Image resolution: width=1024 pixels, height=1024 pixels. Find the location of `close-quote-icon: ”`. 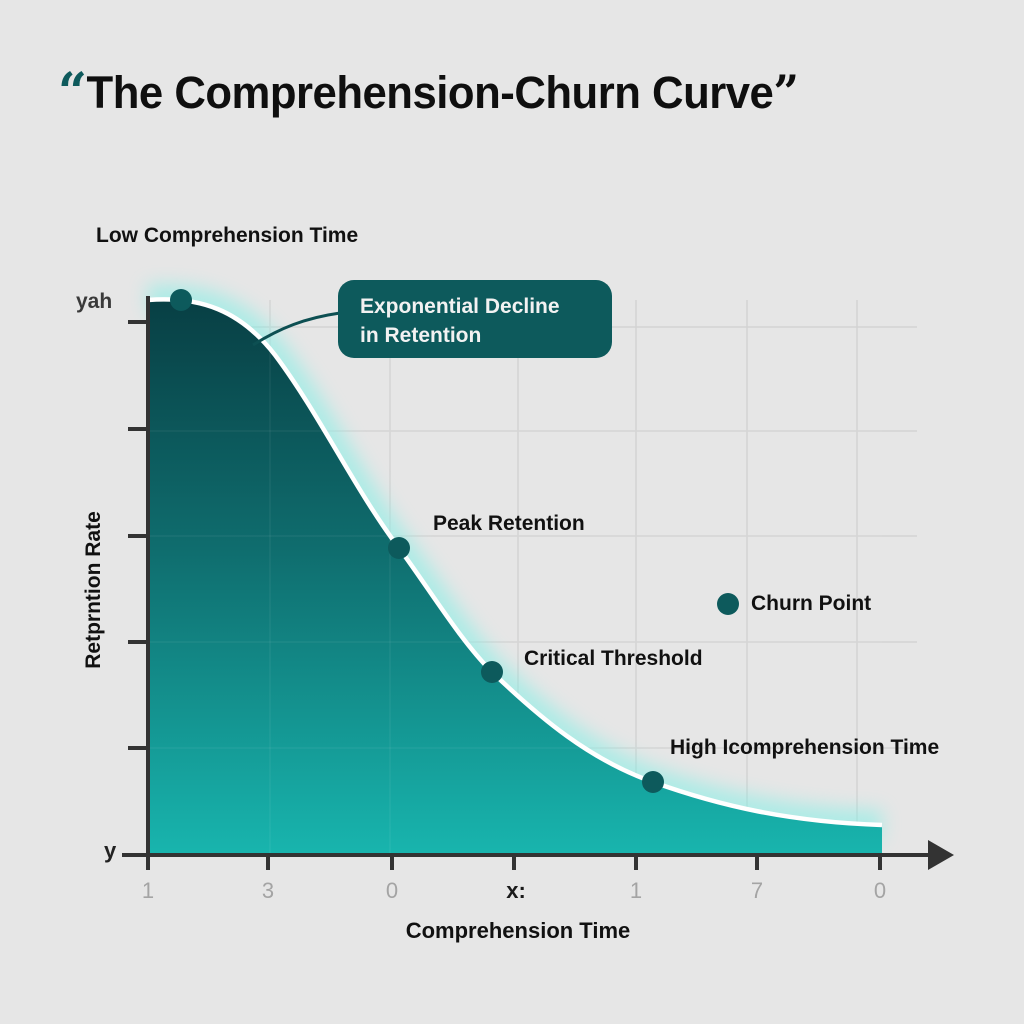

close-quote-icon: ” is located at coordinates (786, 92).